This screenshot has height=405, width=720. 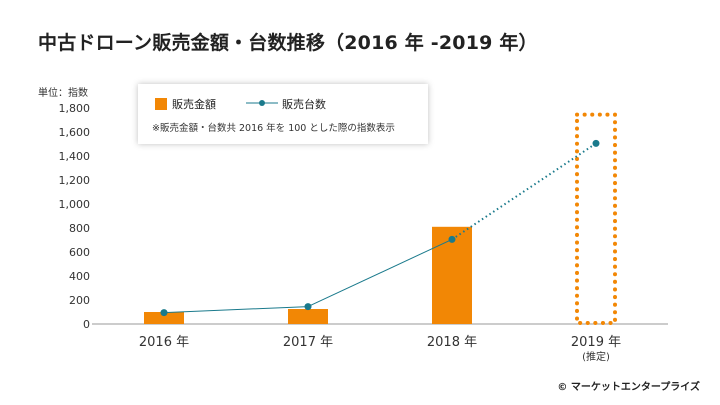 What do you see at coordinates (524, 191) in the screenshot?
I see `line-segment-dotted` at bounding box center [524, 191].